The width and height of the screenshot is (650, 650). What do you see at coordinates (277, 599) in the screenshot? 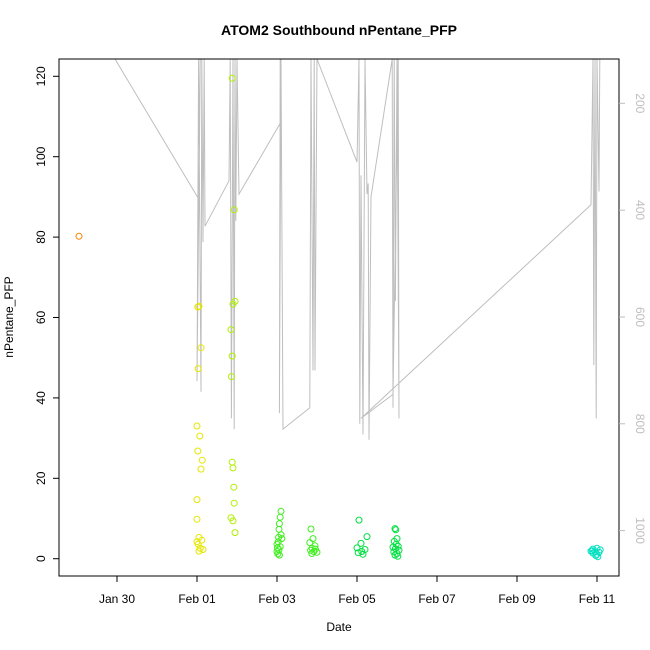
I see `x-tick-label: Feb 03` at bounding box center [277, 599].